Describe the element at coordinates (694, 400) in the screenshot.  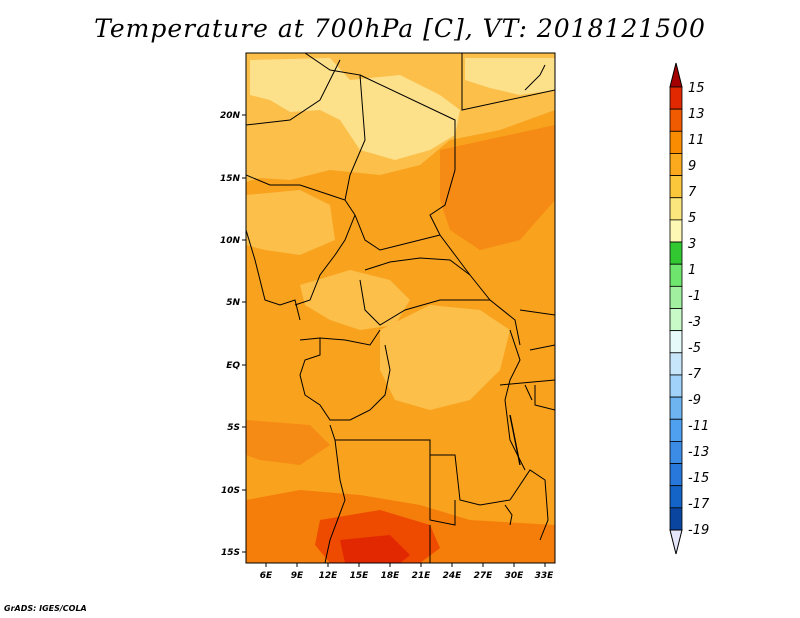
I see `colorbar-label: -9` at that location.